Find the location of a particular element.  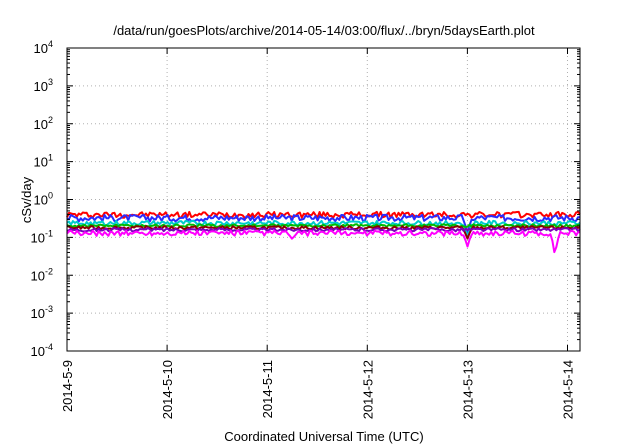

x-tick-label: 2014-5-10 is located at coordinates (167, 389).